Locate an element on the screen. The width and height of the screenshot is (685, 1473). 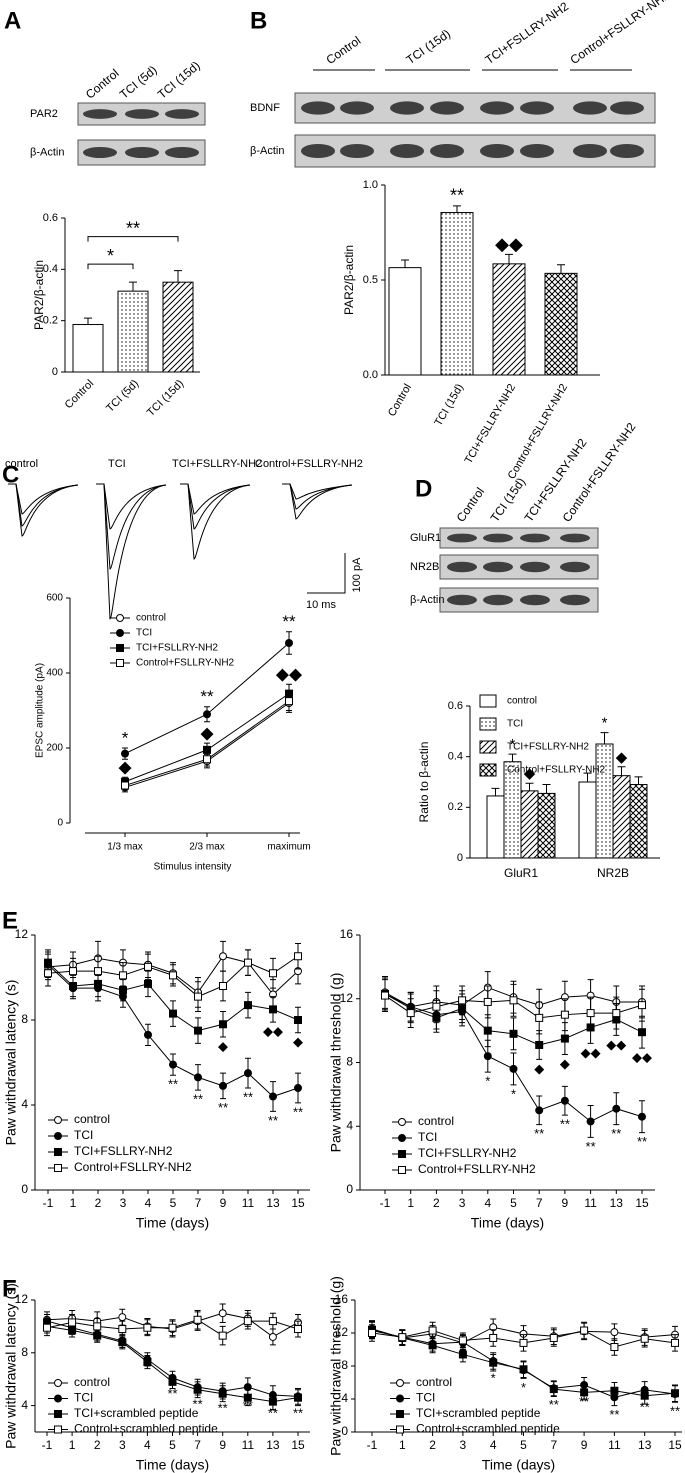
x-tick-label: 3 is located at coordinates (462, 1203).